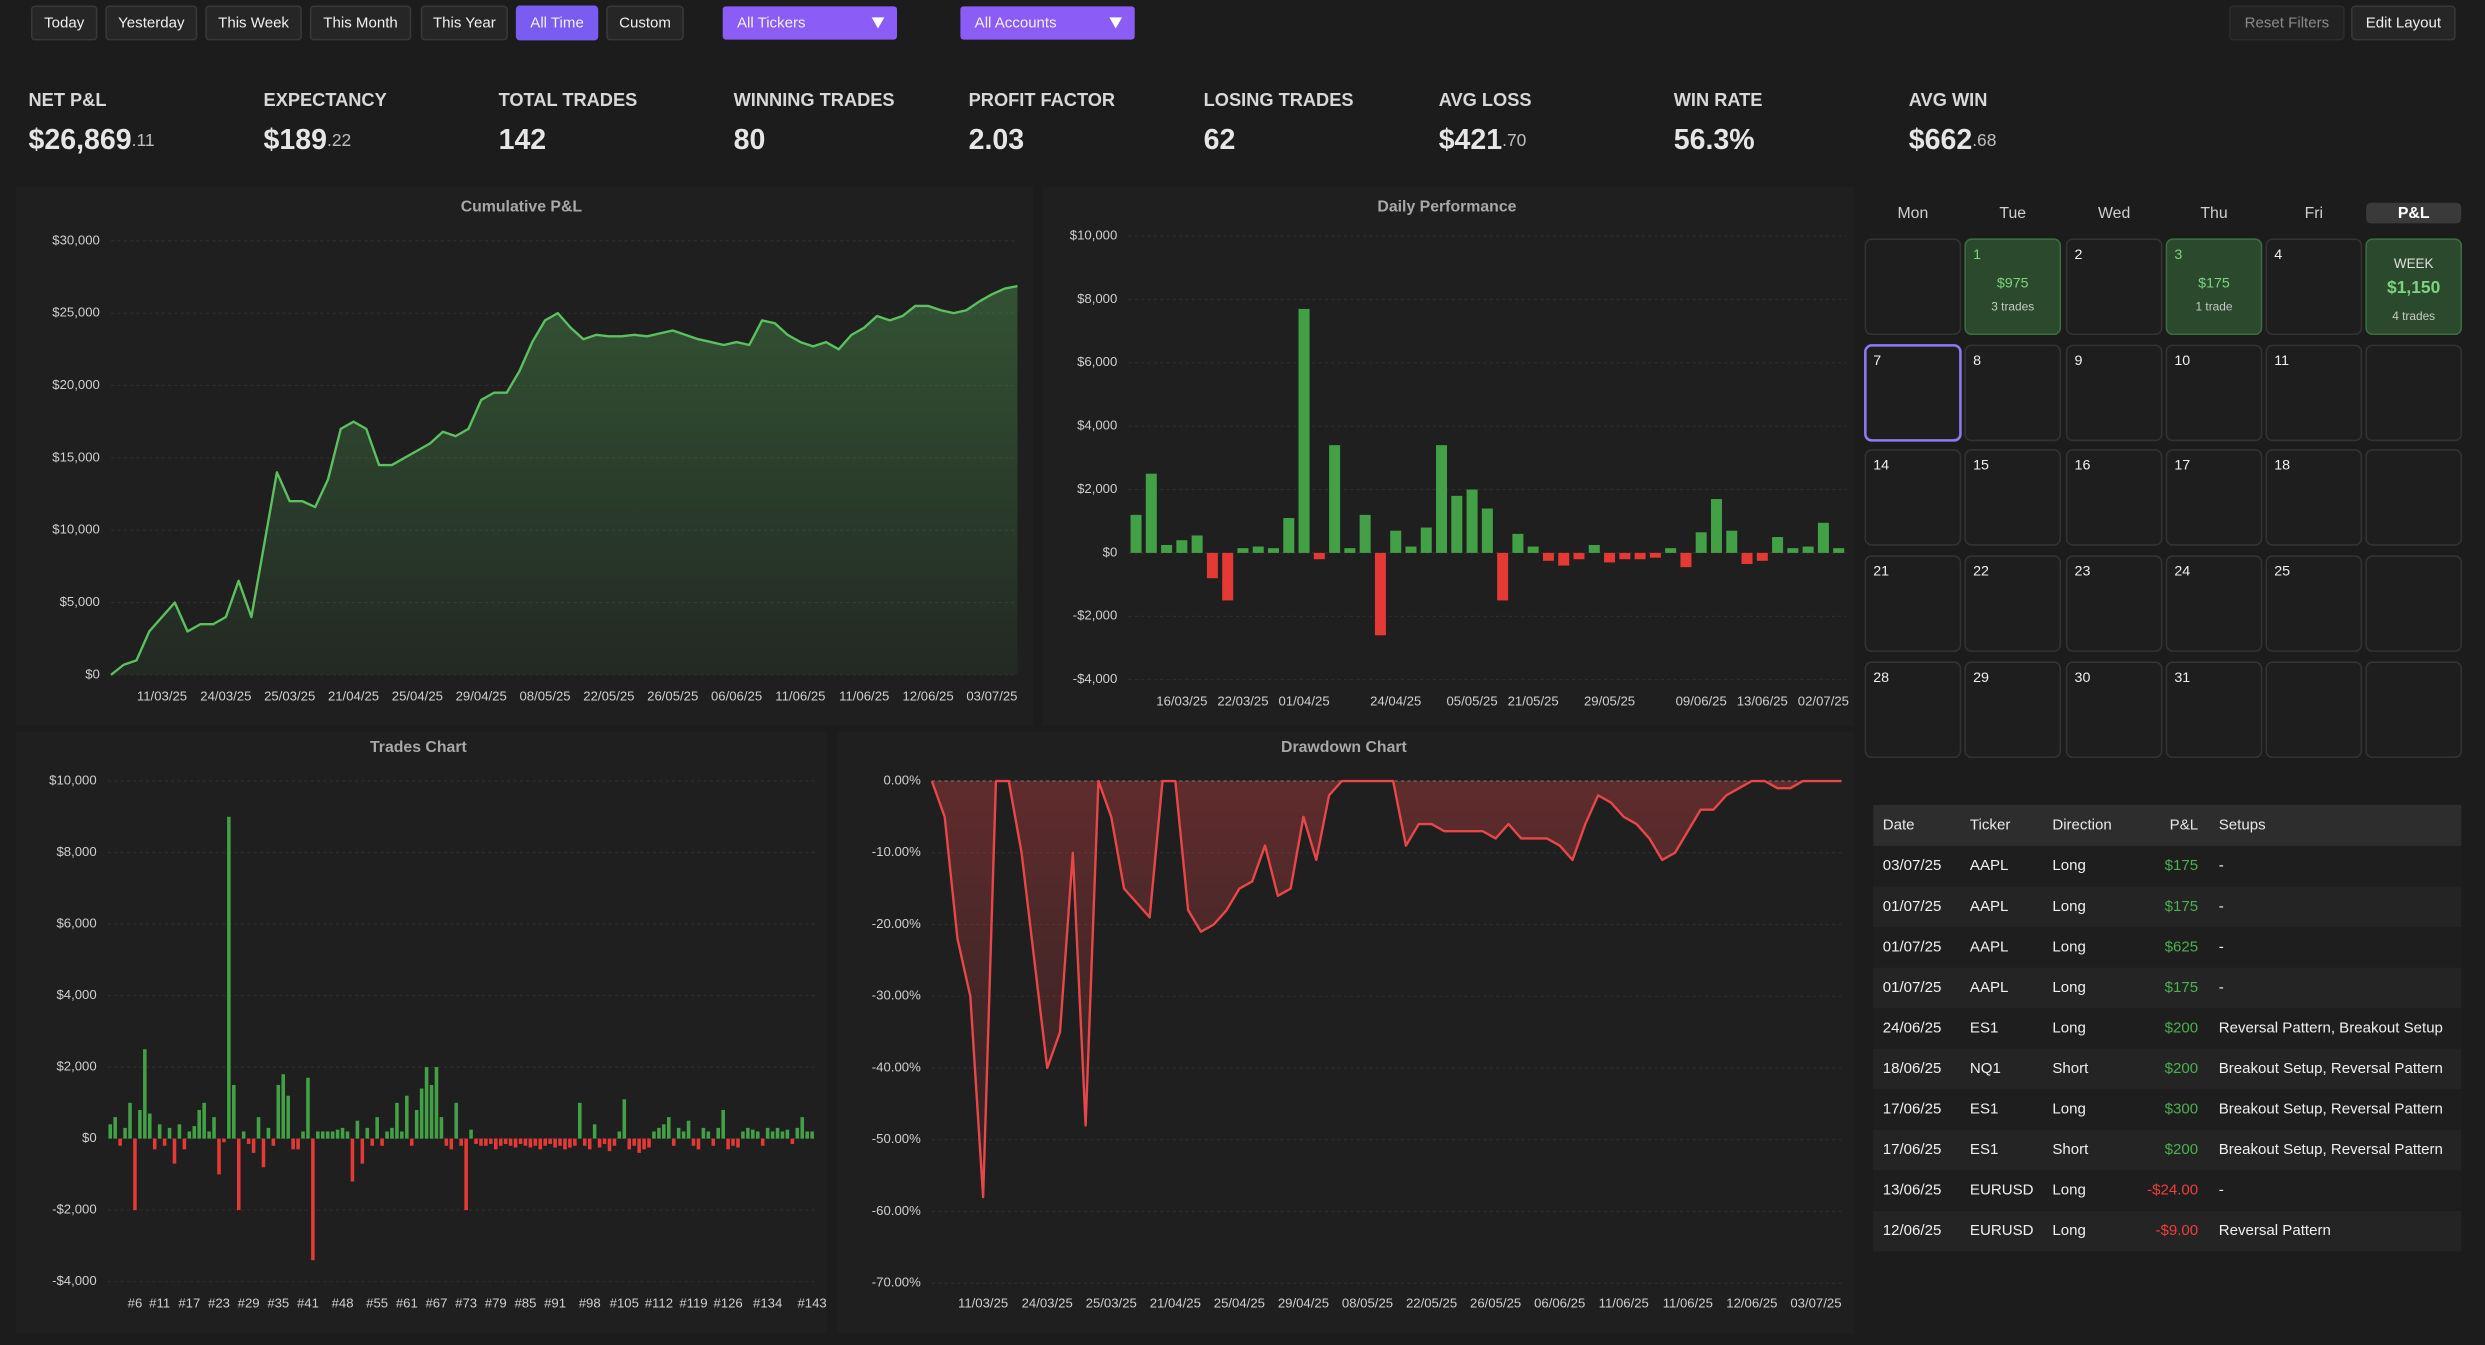 This screenshot has width=2485, height=1345. I want to click on edit-layout-button, so click(2403, 23).